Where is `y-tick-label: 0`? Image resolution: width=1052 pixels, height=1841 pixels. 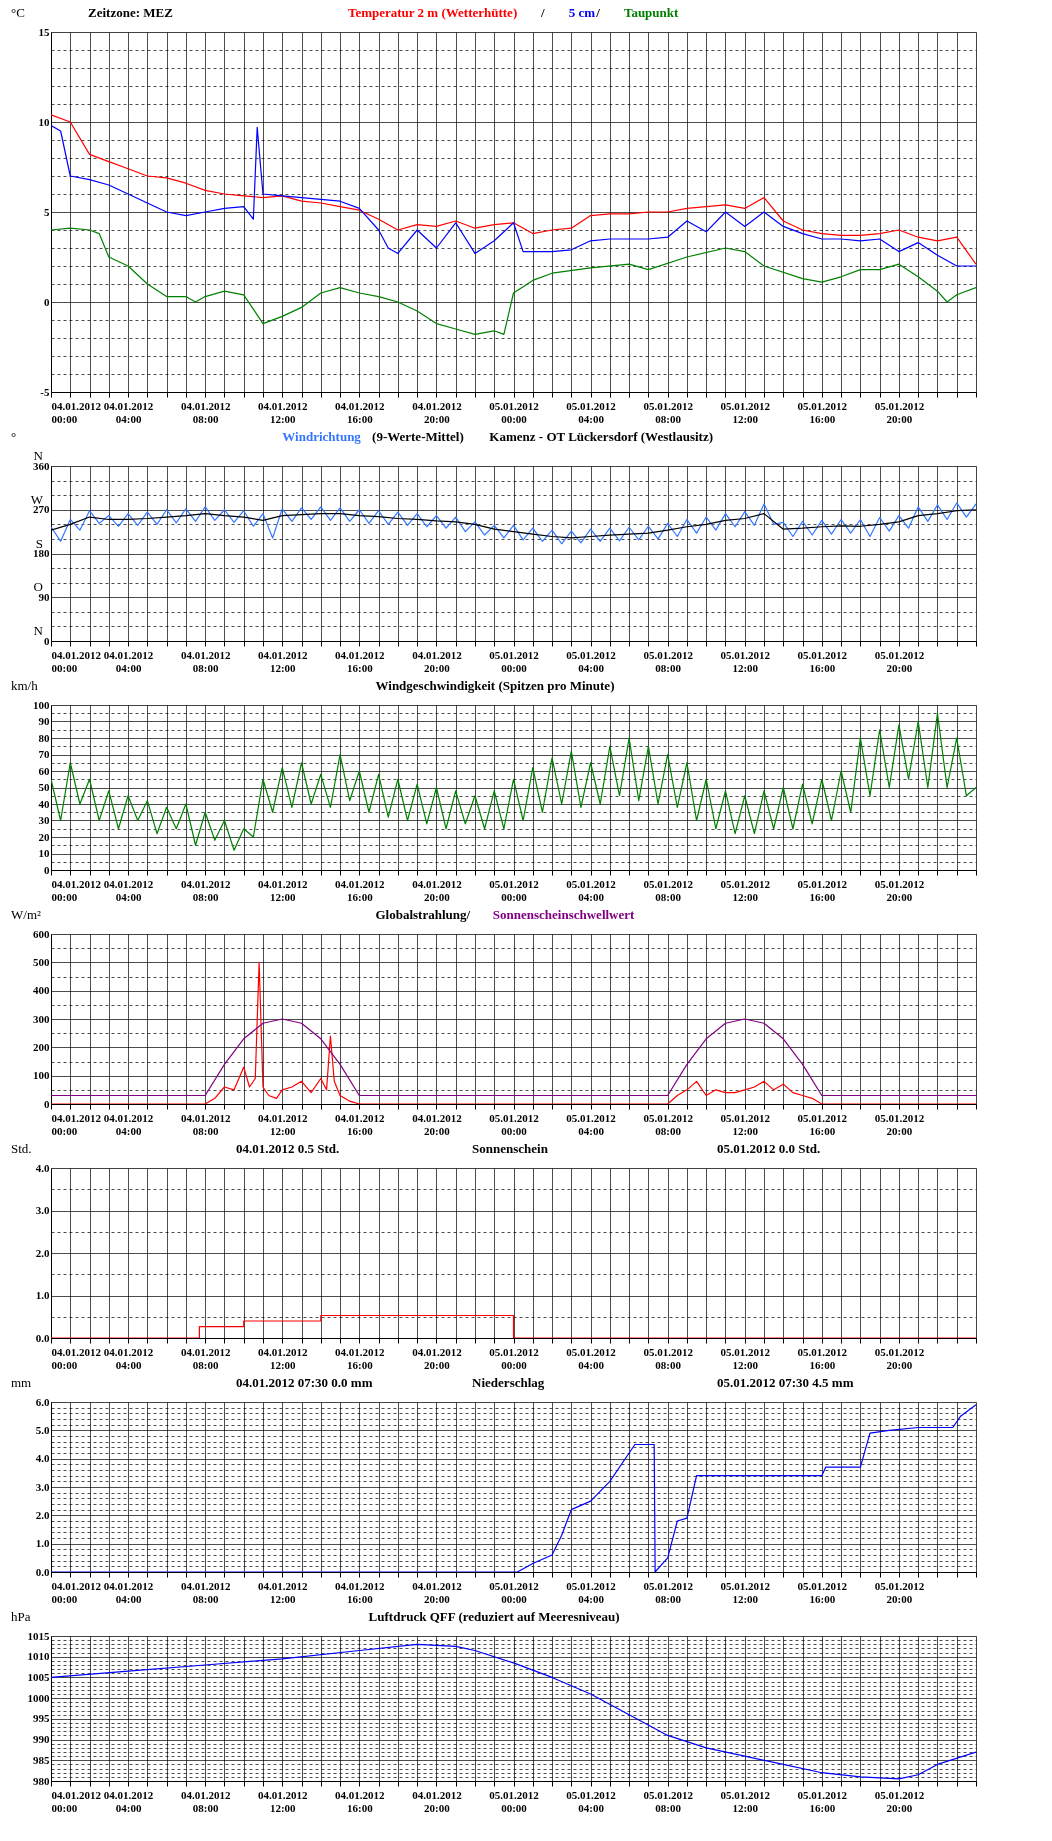
y-tick-label: 0 is located at coordinates (47, 301).